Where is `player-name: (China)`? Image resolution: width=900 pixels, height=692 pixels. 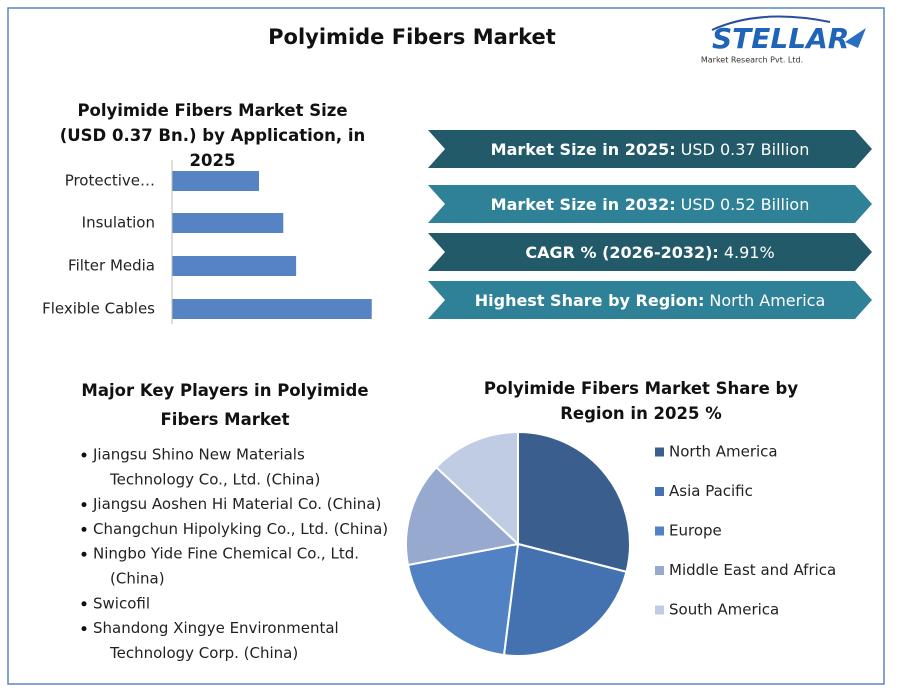
player-name: (China) is located at coordinates (137, 579).